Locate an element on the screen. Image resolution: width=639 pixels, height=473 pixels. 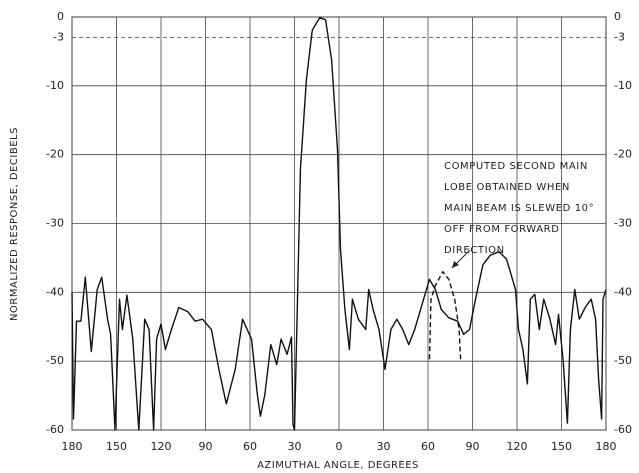
y2-tick-label: -40 is located at coordinates (623, 291).